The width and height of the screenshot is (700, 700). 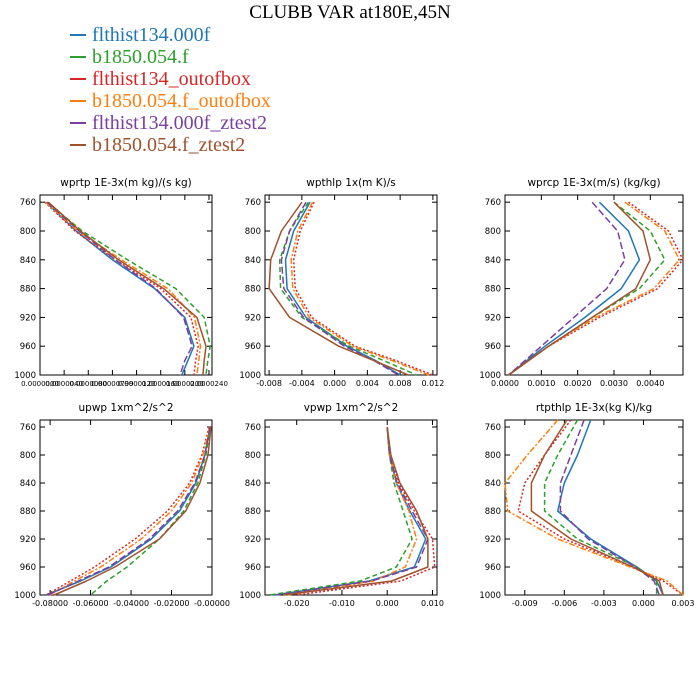 What do you see at coordinates (131, 603) in the screenshot?
I see `x-tick-label: -0.04000` at bounding box center [131, 603].